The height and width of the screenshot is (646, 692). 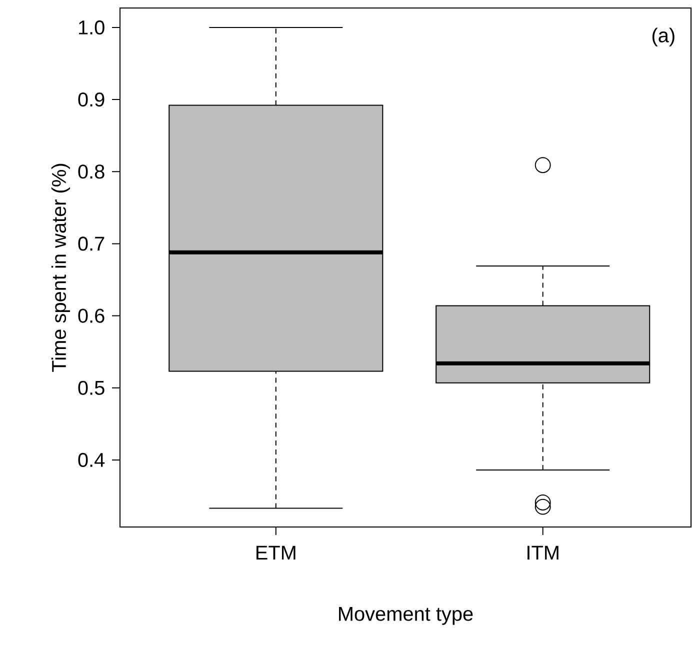 I want to click on y-axis-title: Time spent in water (%), so click(x=60, y=268).